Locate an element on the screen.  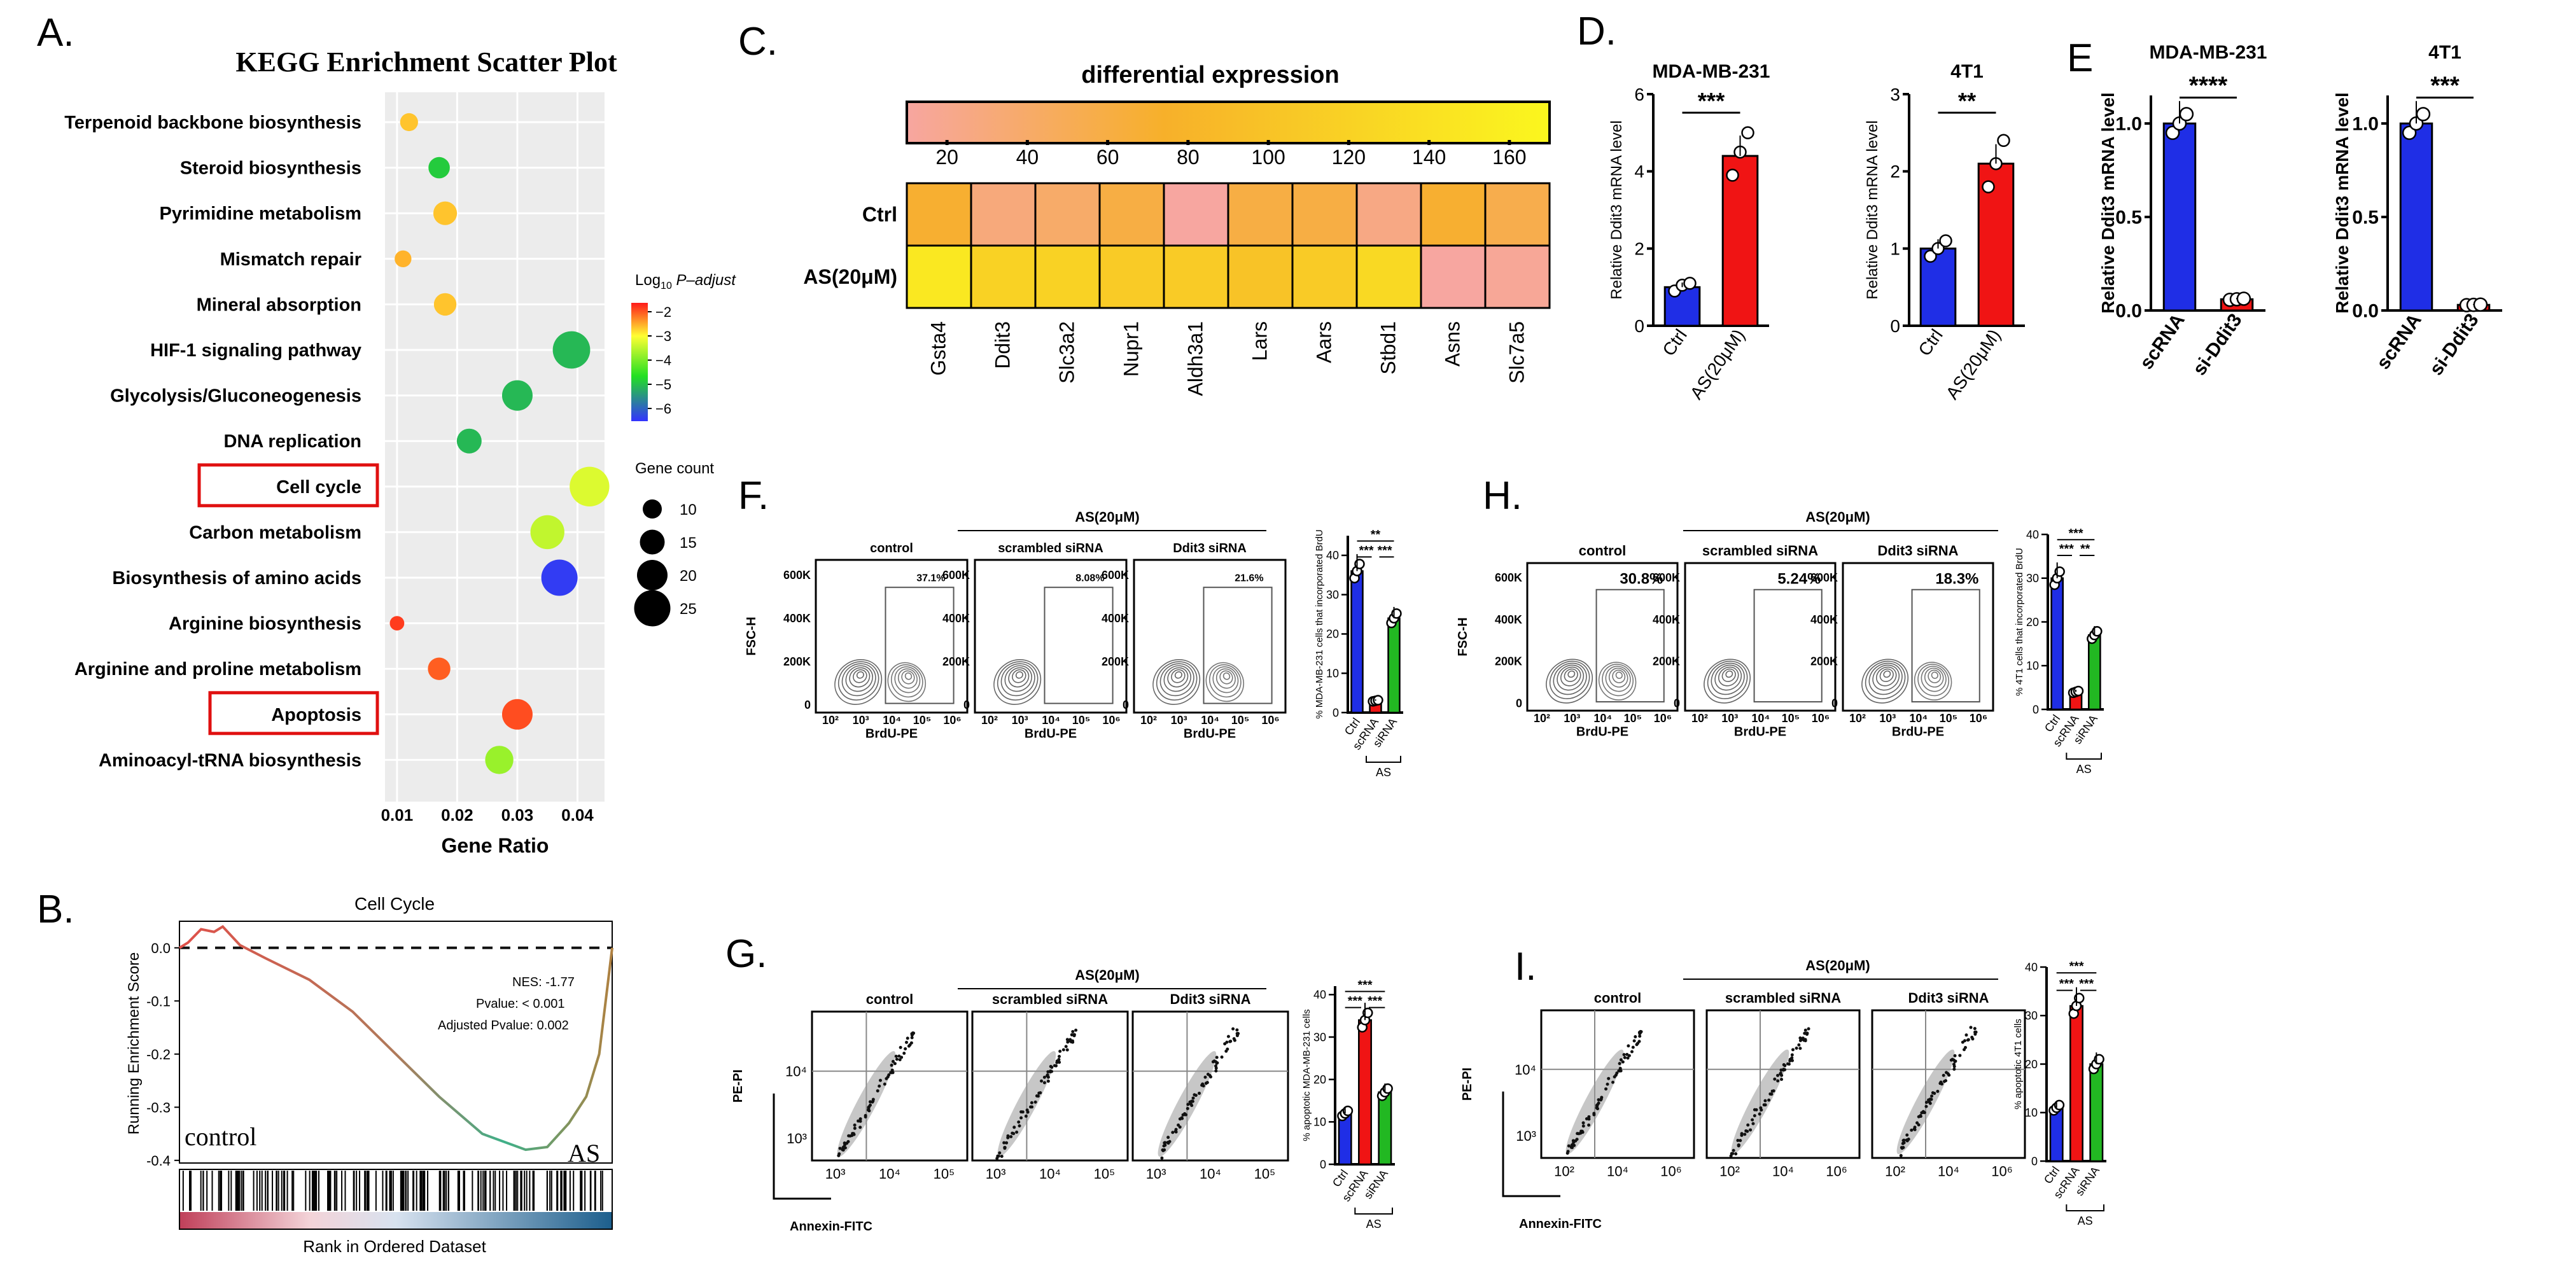
gsea-as-label: AS is located at coordinates (584, 1153).